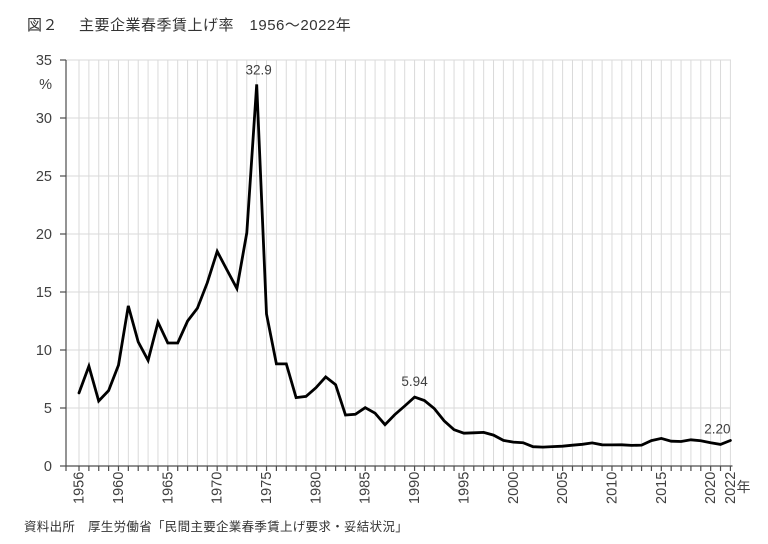 This screenshot has width=768, height=544. Describe the element at coordinates (662, 488) in the screenshot. I see `x-tick-label: 2015` at that location.